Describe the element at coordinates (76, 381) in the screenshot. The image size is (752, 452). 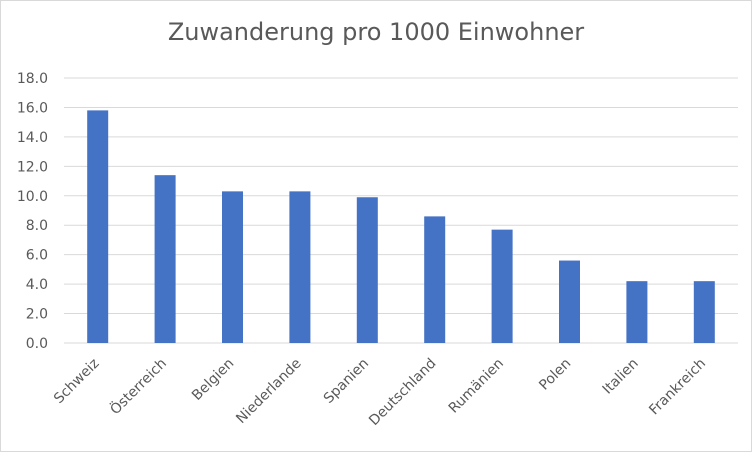
I see `x-category-label: Schweiz` at that location.